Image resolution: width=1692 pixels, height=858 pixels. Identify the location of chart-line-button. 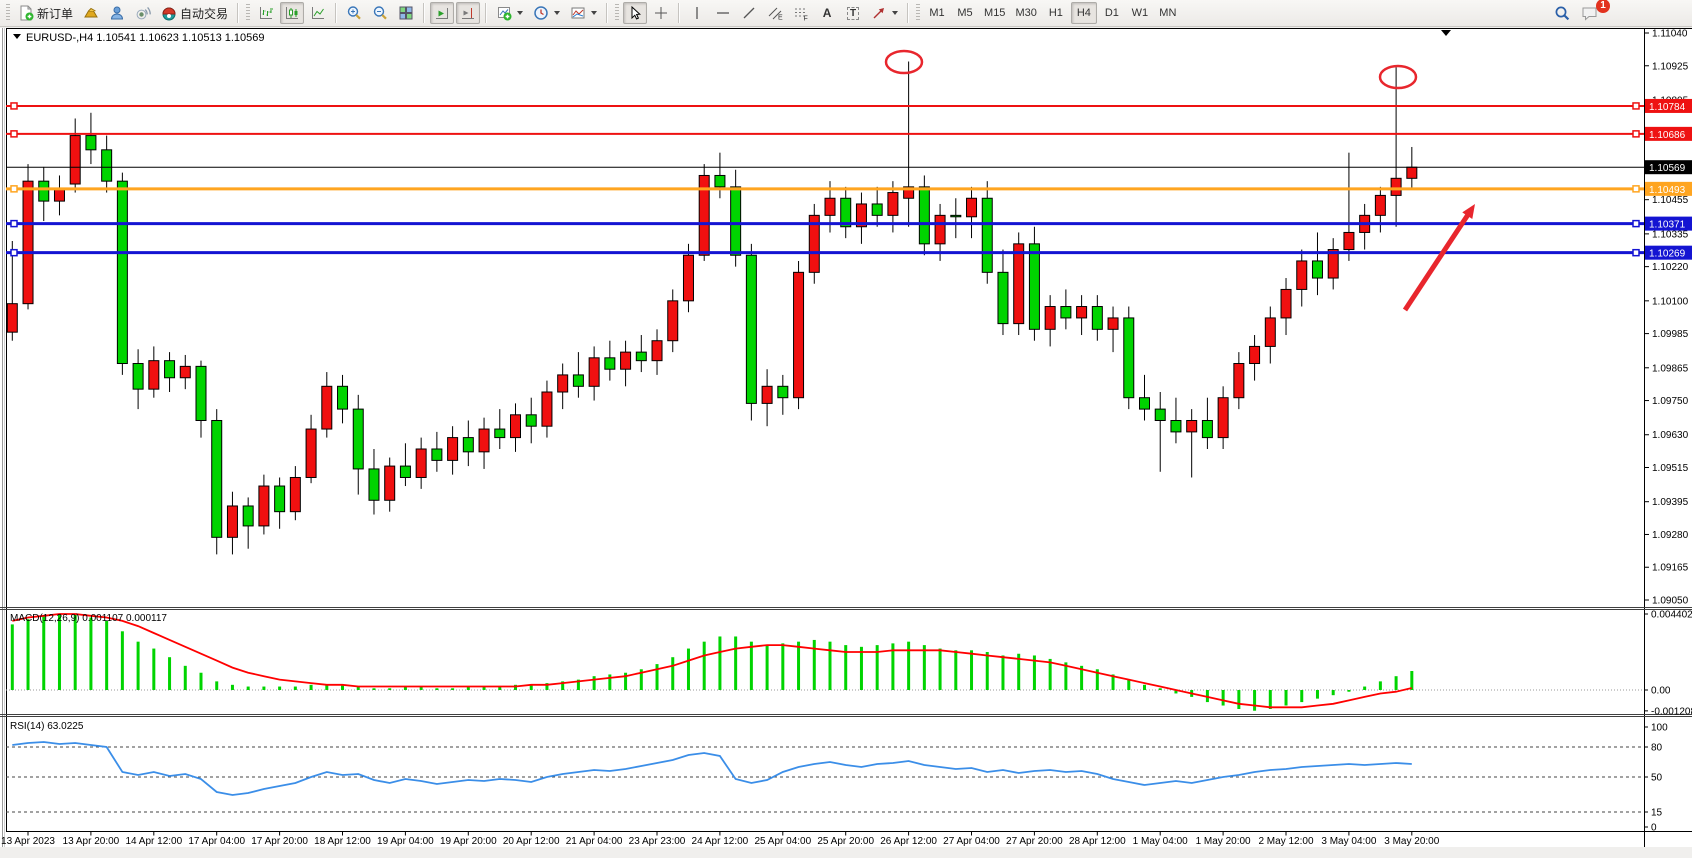
(318, 13).